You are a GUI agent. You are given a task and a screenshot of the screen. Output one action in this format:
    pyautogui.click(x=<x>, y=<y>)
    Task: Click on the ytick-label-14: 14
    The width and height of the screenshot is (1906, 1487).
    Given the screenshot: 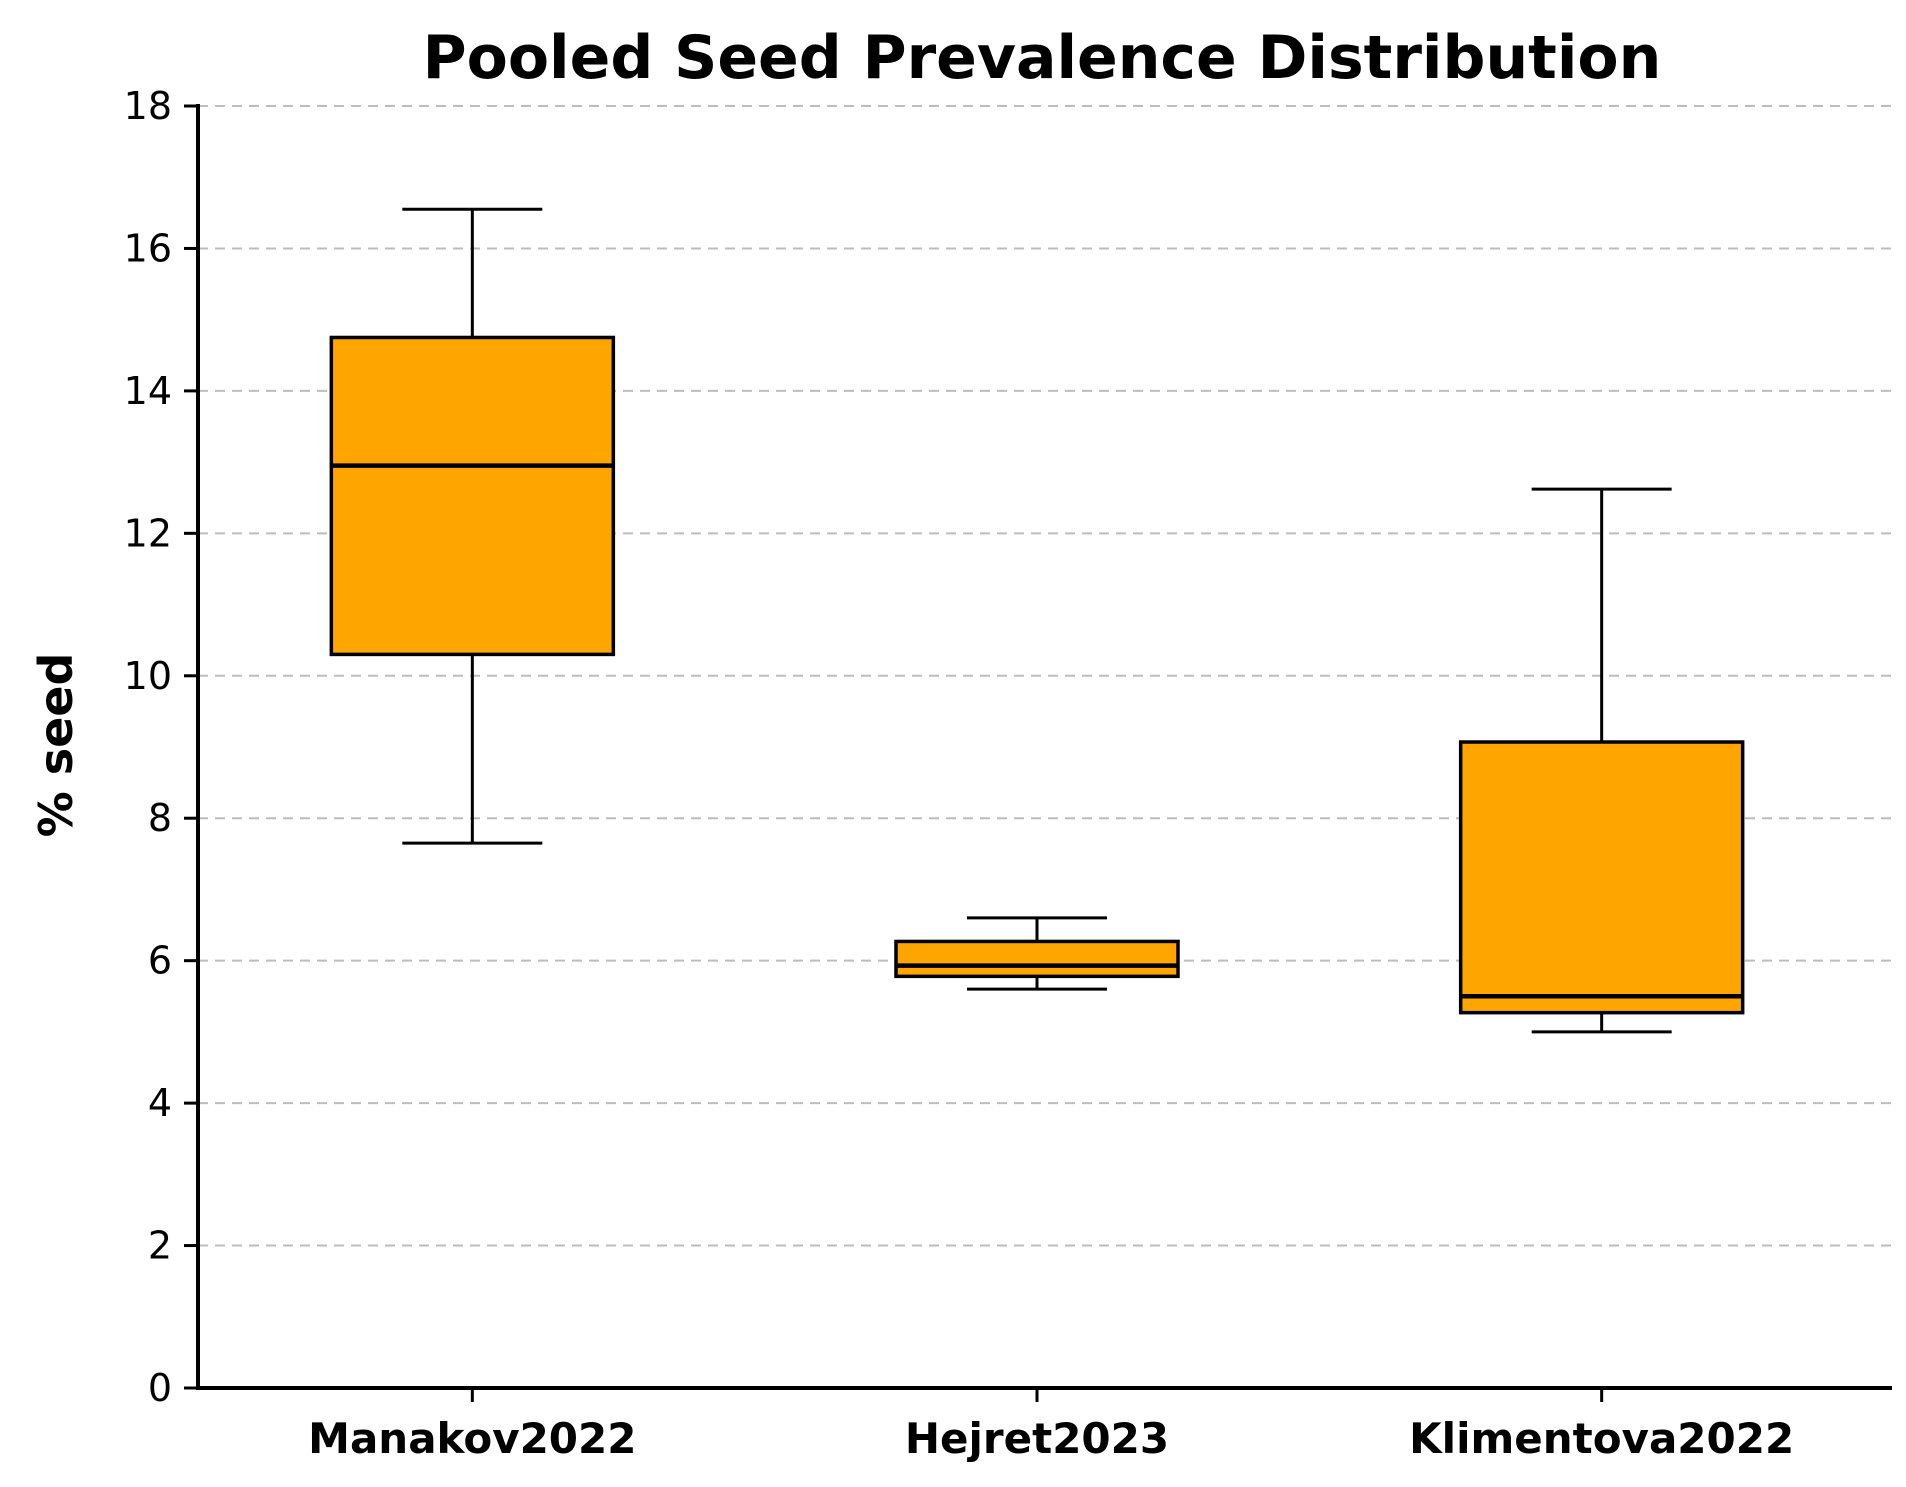 What is the action you would take?
    pyautogui.click(x=148, y=391)
    